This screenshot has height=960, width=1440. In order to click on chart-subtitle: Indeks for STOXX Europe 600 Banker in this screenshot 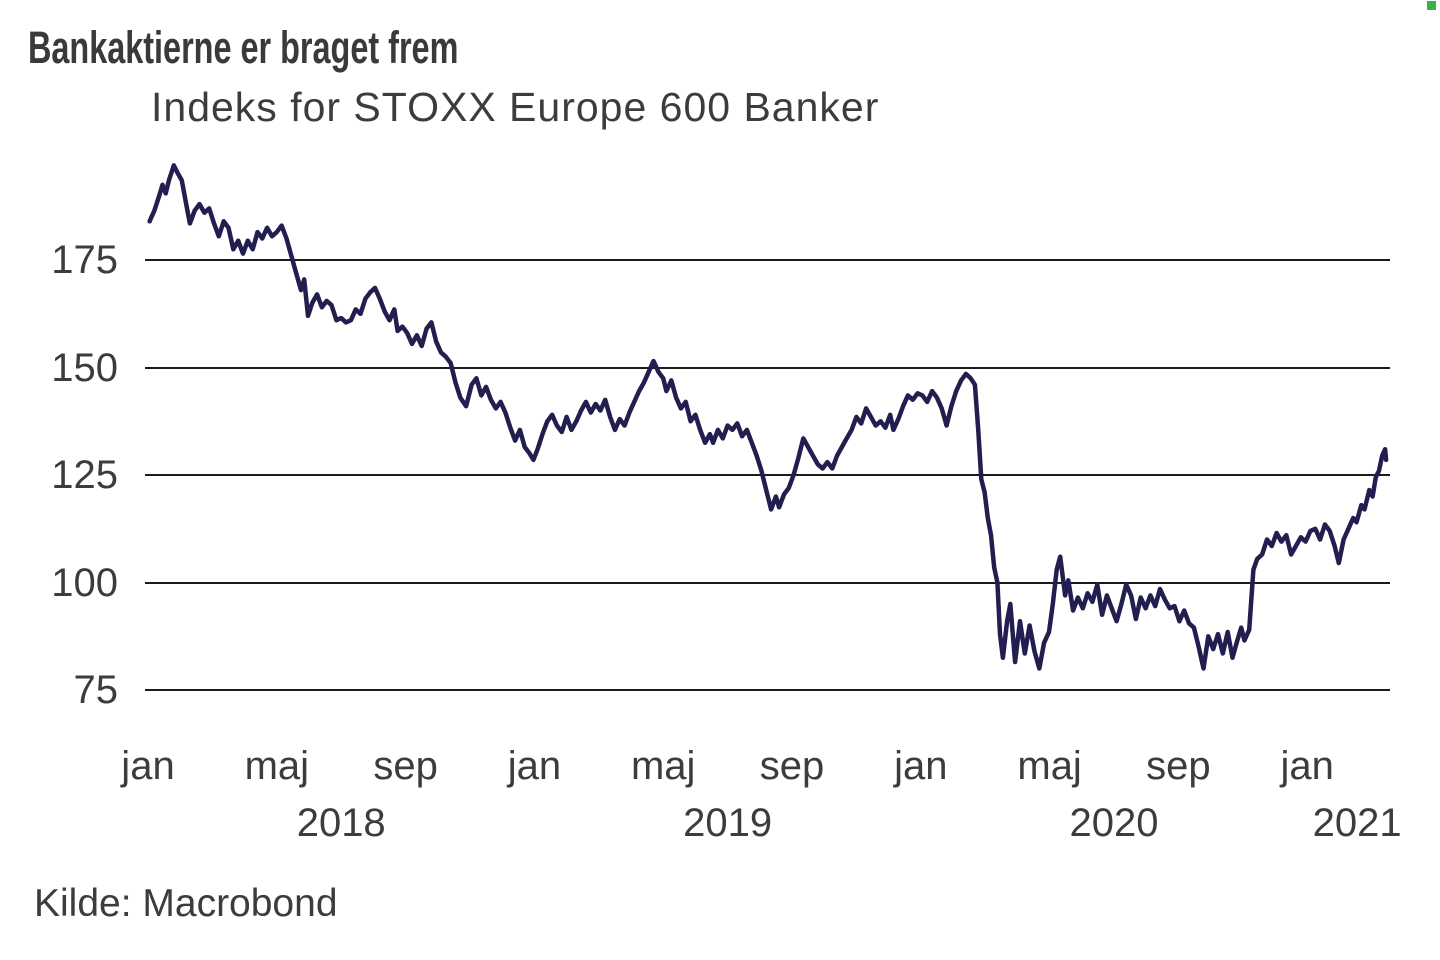, I will do `click(515, 107)`.